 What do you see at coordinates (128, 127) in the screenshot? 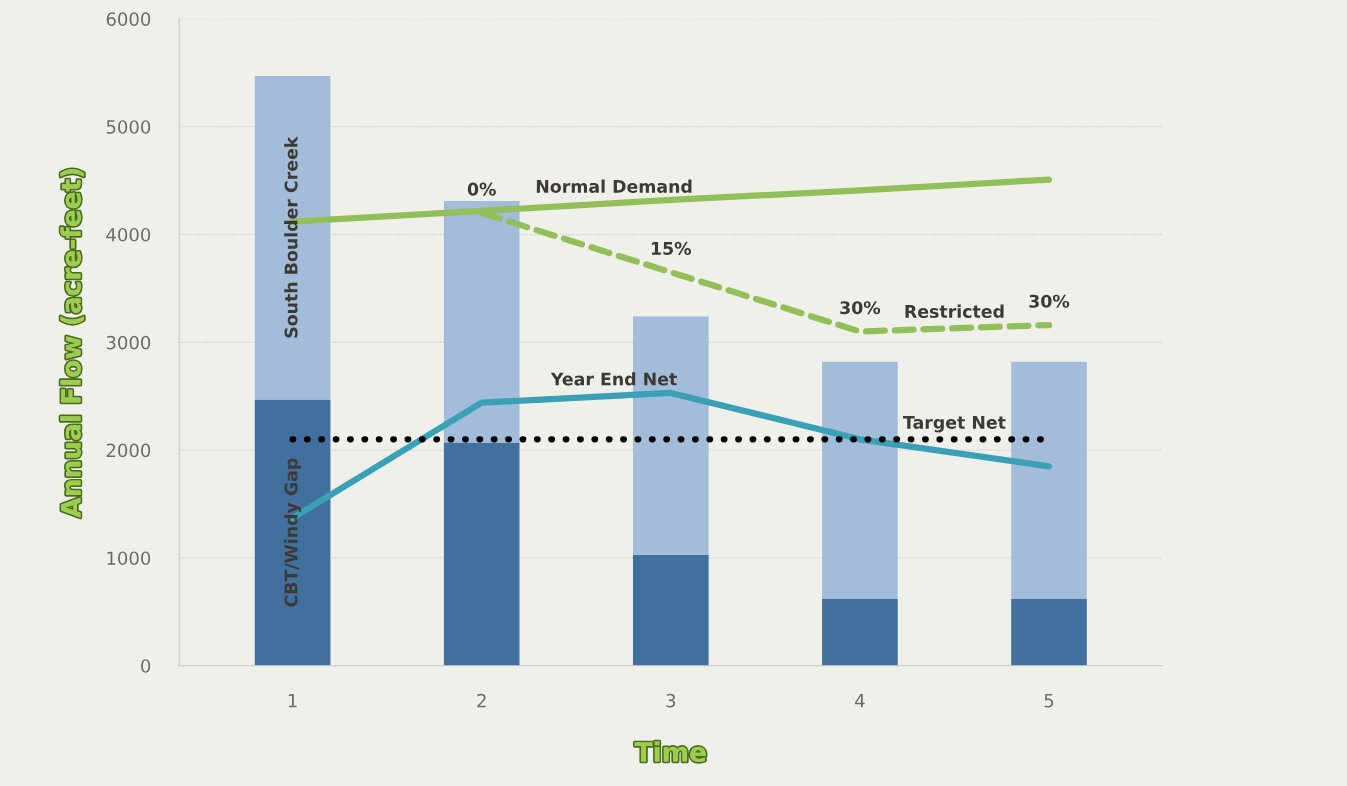
I see `y-tick-label: 5000` at bounding box center [128, 127].